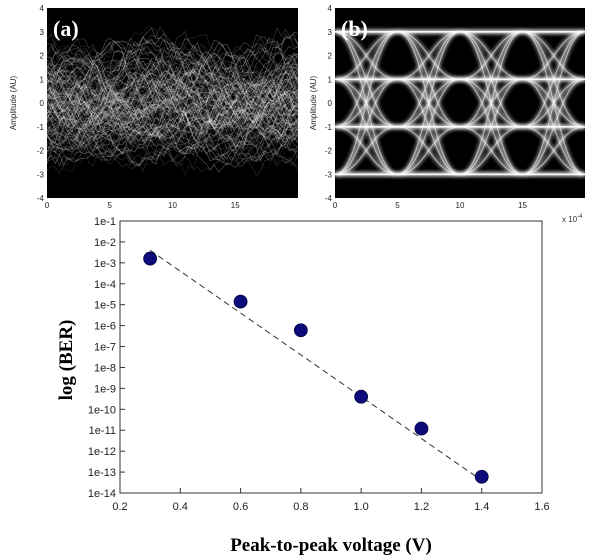 This screenshot has width=600, height=559. Describe the element at coordinates (460, 205) in the screenshot. I see `x-tick-label: 10` at that location.